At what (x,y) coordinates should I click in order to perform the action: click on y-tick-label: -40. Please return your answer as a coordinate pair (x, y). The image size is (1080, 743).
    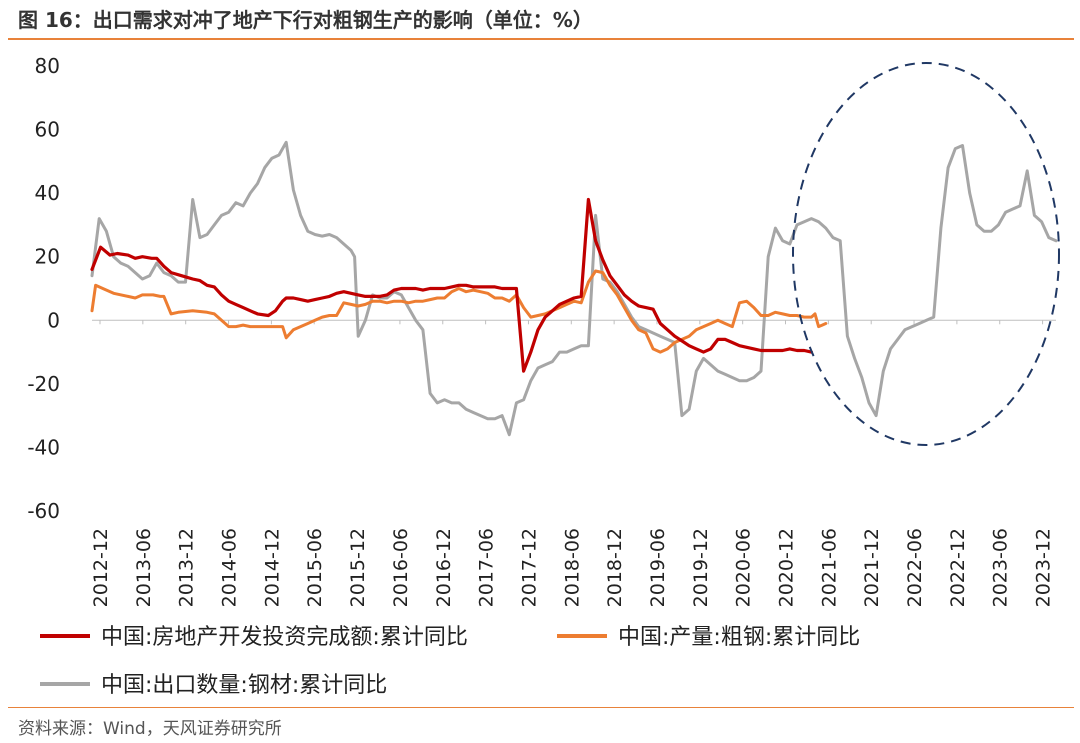
    Looking at the image, I should click on (43, 447).